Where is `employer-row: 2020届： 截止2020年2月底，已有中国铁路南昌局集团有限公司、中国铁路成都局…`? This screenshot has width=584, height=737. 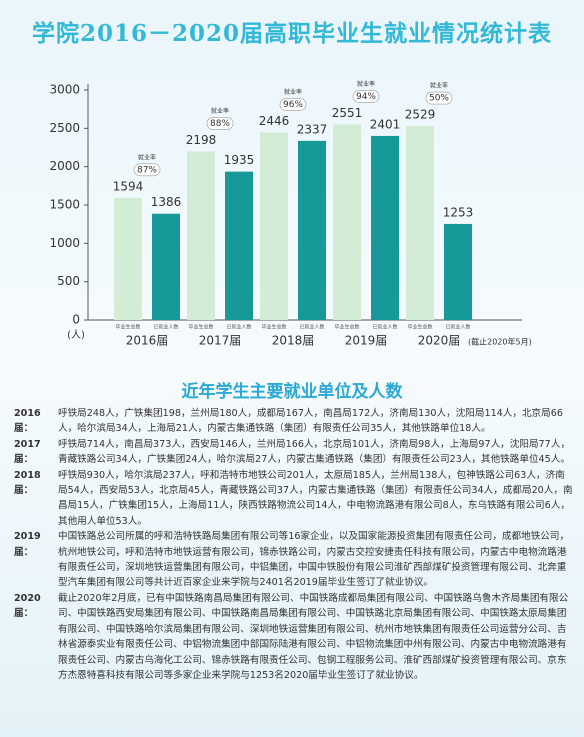
employer-row: 2020届： 截止2020年2月底，已有中国铁路南昌局集团有限公司、中国铁路成都局… is located at coordinates (294, 637).